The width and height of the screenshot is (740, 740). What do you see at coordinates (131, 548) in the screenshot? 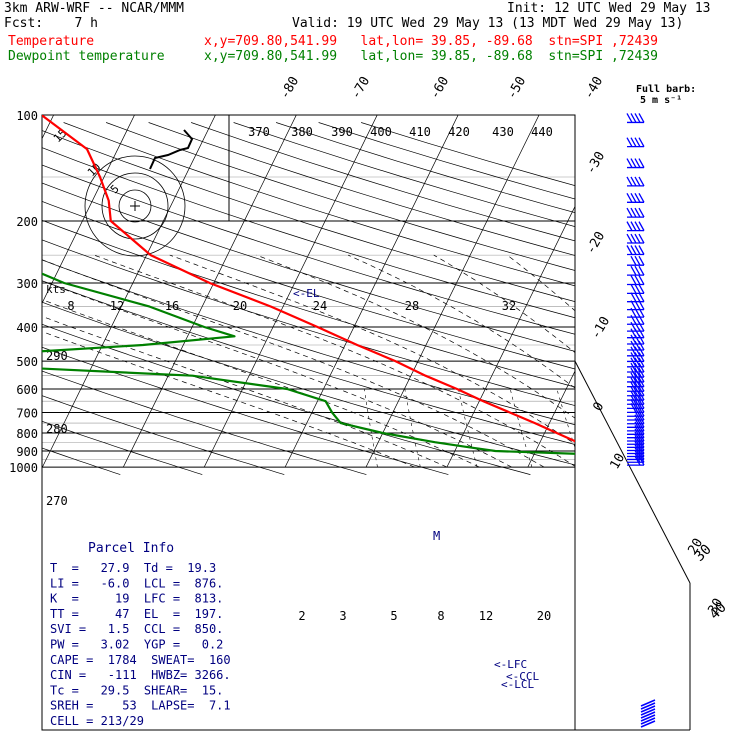
I see `parcel-info-title: Parcel Info` at bounding box center [131, 548].